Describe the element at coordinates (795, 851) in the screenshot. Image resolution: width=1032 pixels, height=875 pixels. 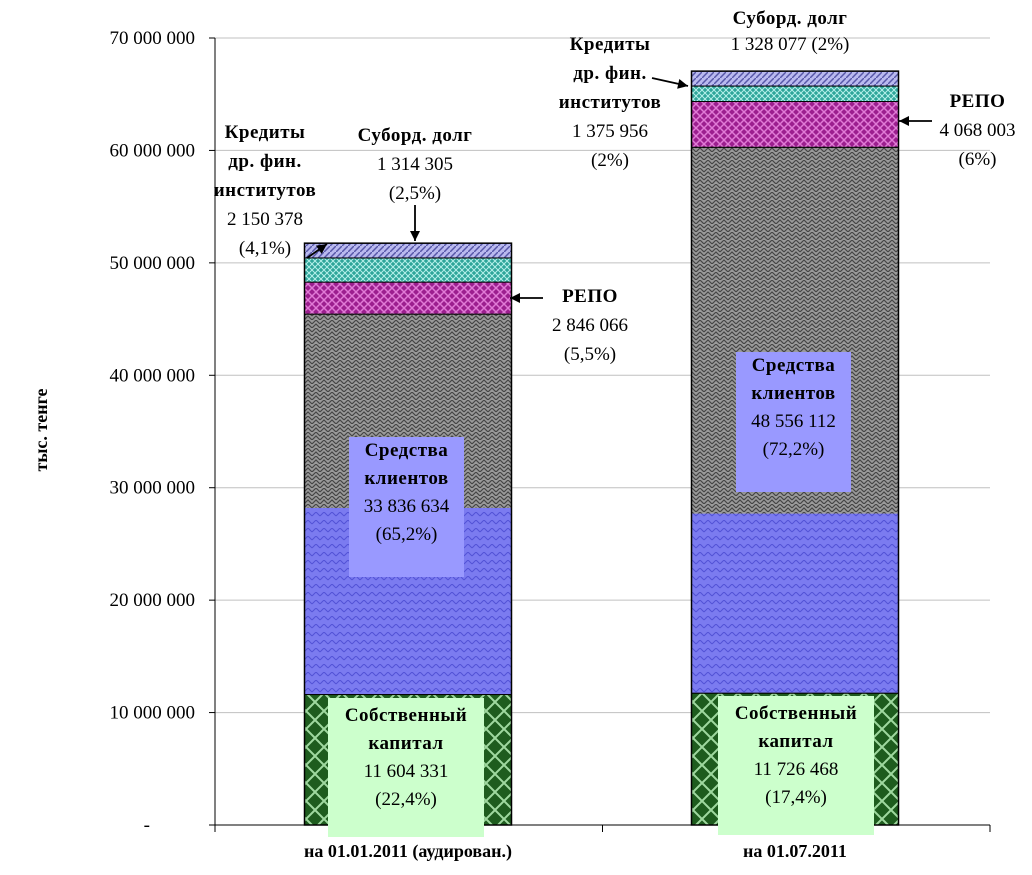
I see `x-category-label: на 01.07.2011` at that location.